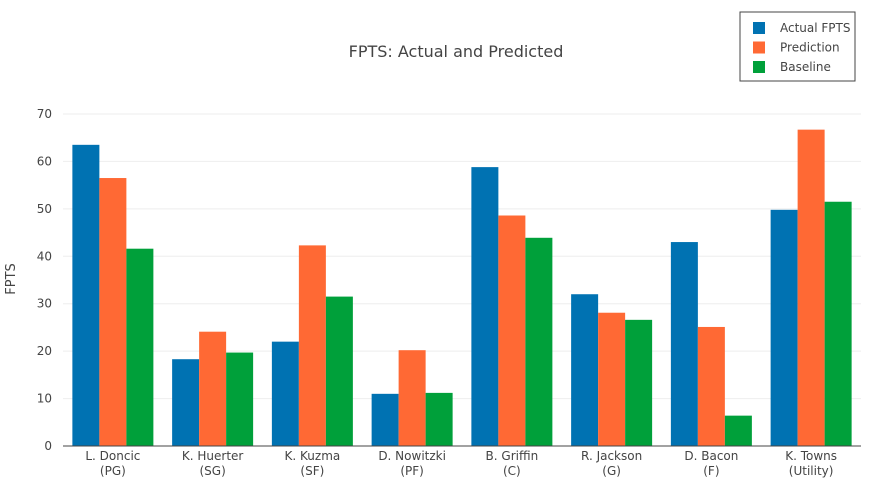 The height and width of the screenshot is (494, 896). What do you see at coordinates (44, 256) in the screenshot?
I see `y-tick-label: 40` at bounding box center [44, 256].